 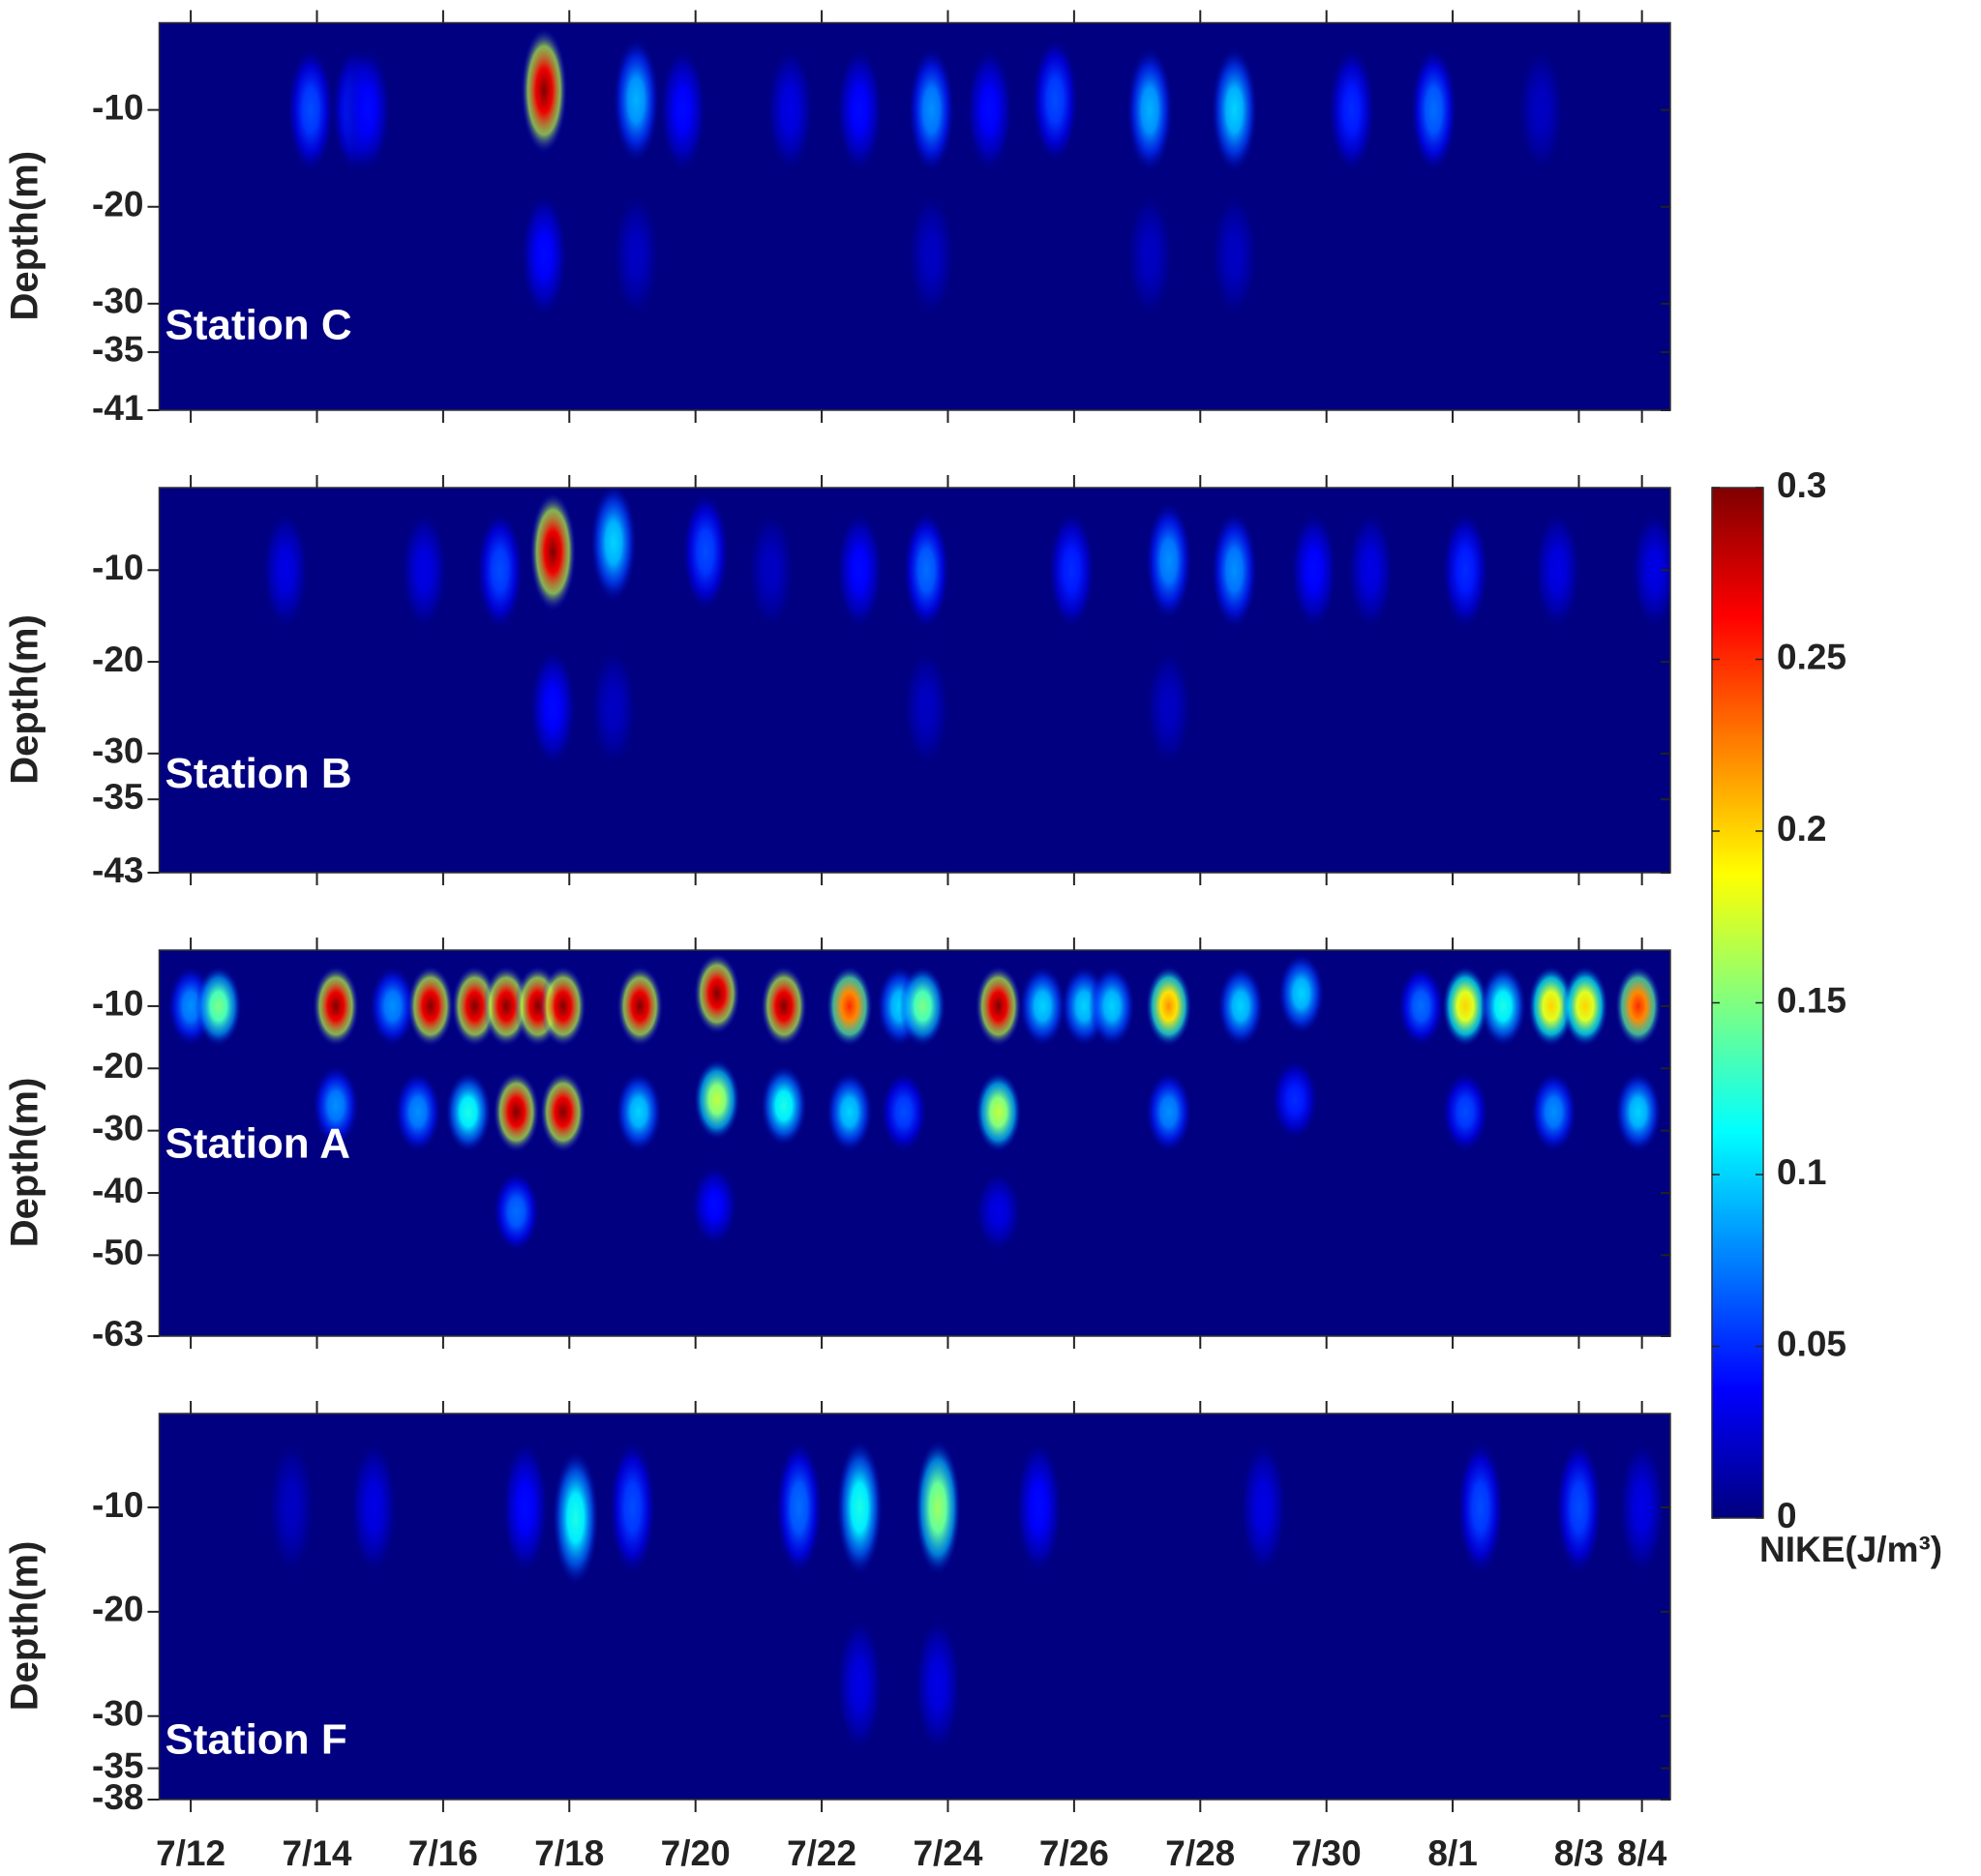 I want to click on x-tick-label: 7/16, so click(x=443, y=1853).